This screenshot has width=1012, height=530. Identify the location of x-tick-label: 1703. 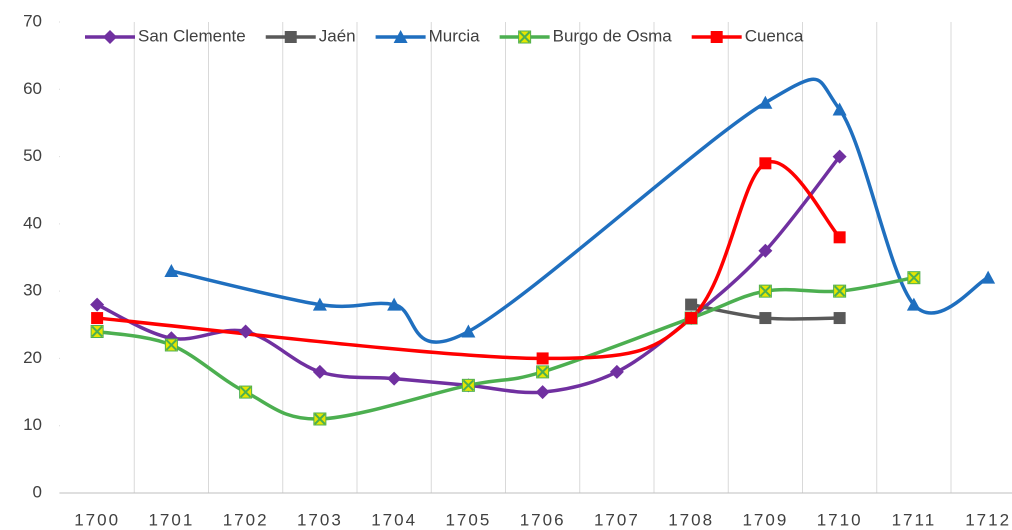
(320, 519).